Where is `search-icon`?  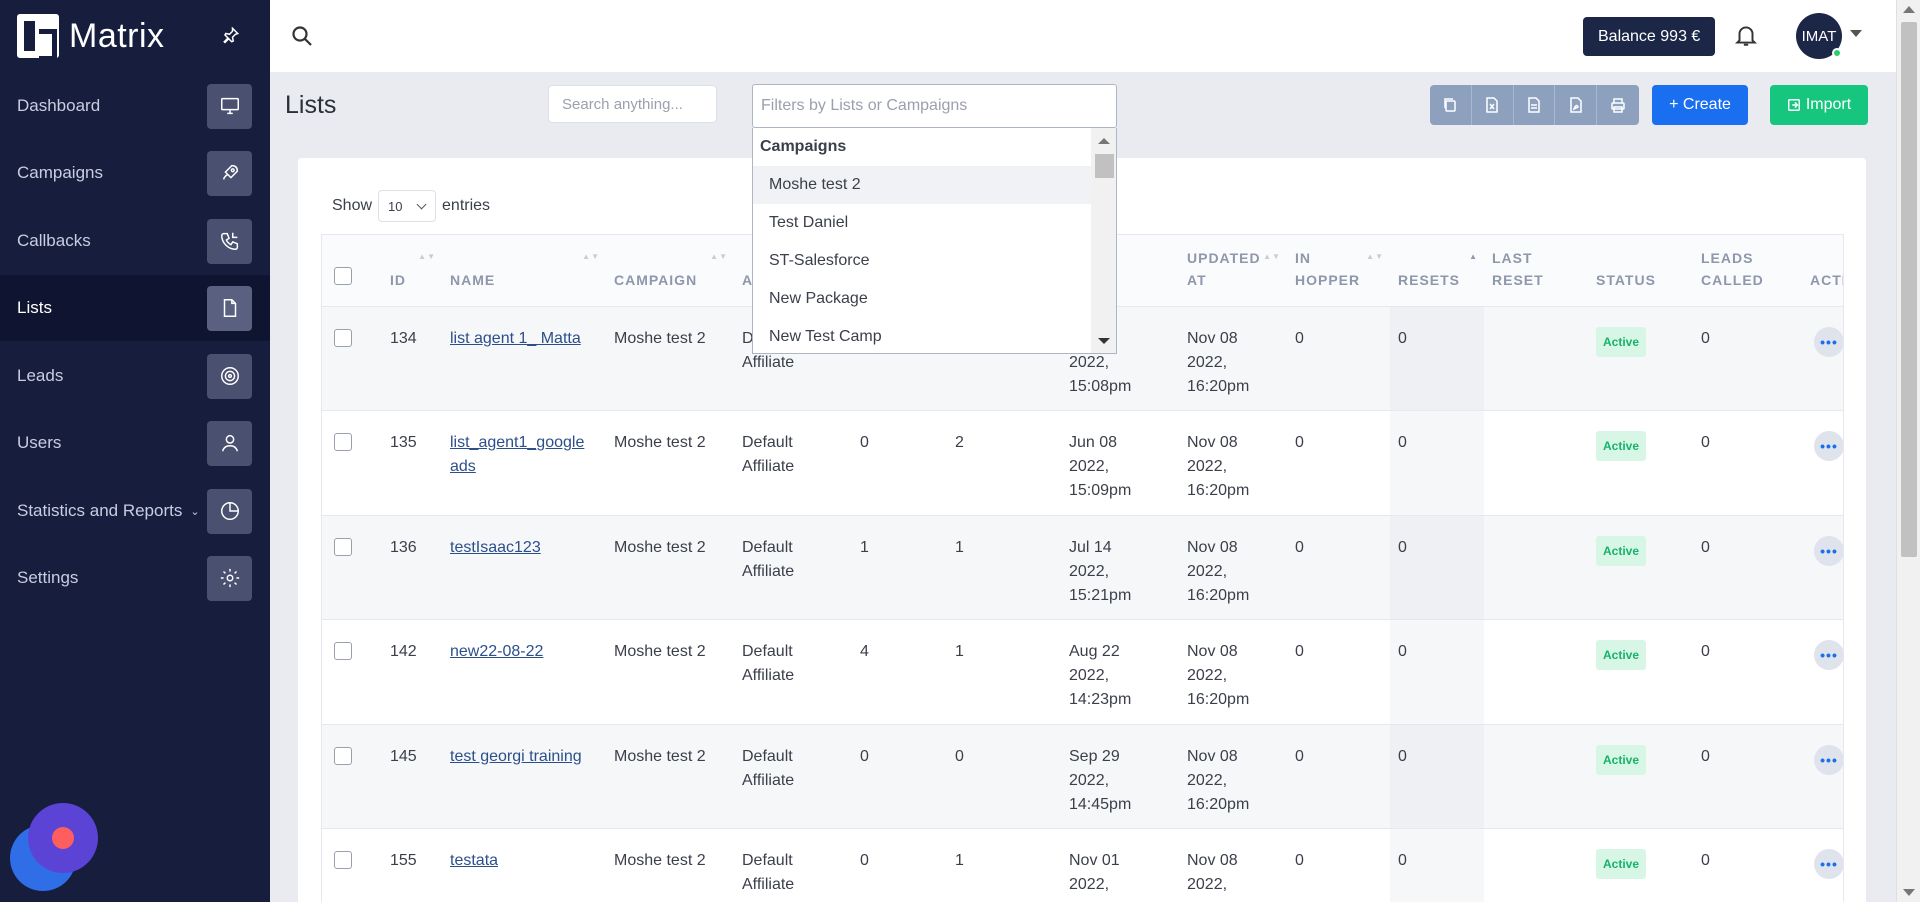
search-icon is located at coordinates (302, 36).